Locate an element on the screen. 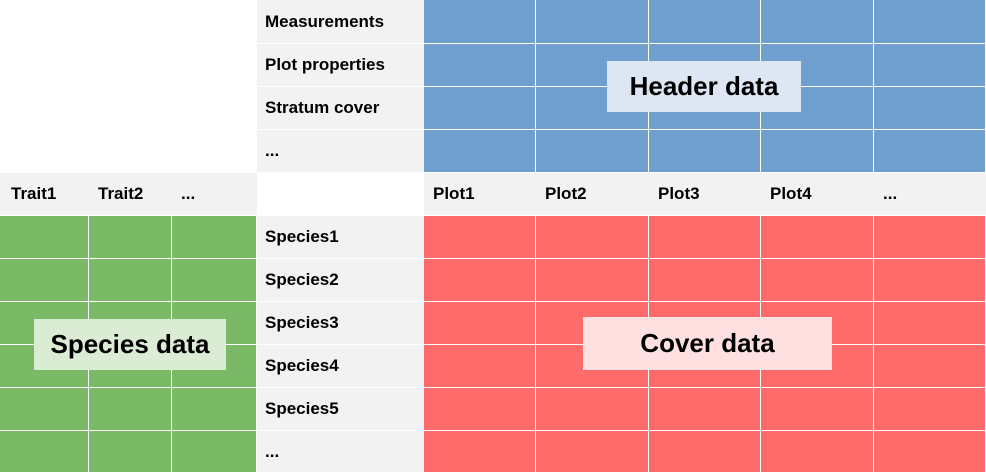 The width and height of the screenshot is (986, 473). cover-data-label: Cover data is located at coordinates (707, 343).